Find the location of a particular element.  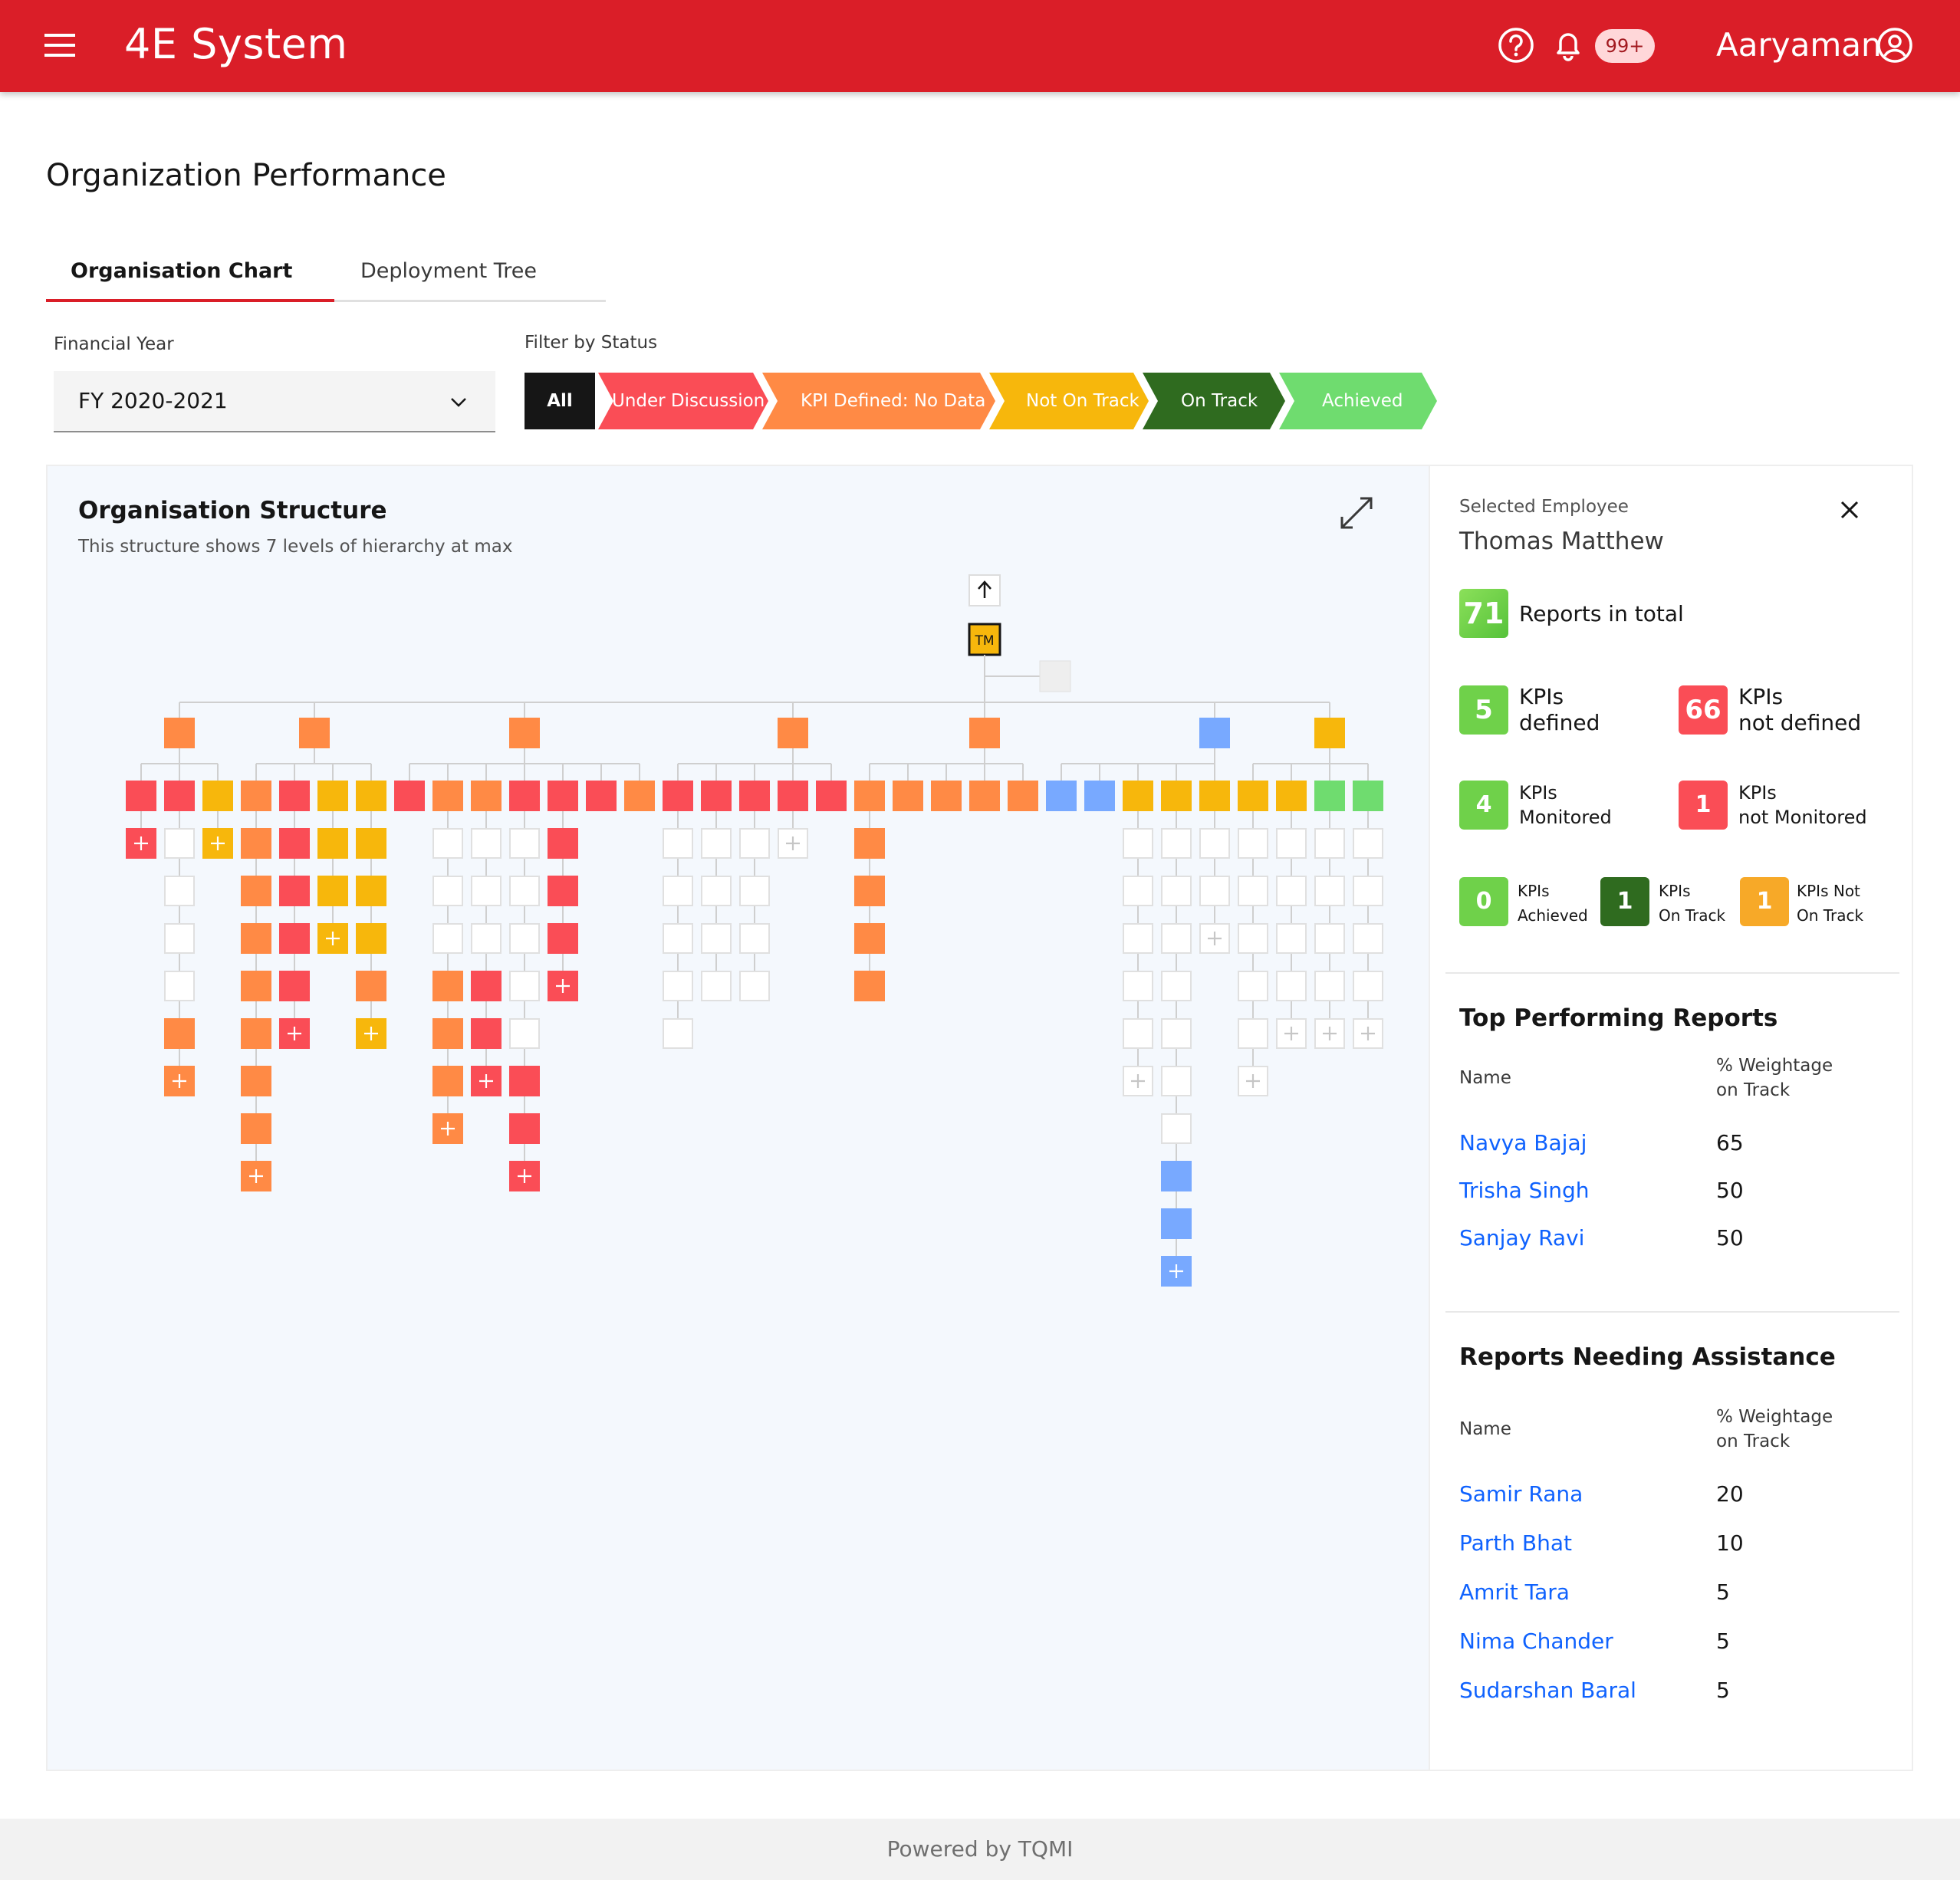

close-icon is located at coordinates (1849, 509).